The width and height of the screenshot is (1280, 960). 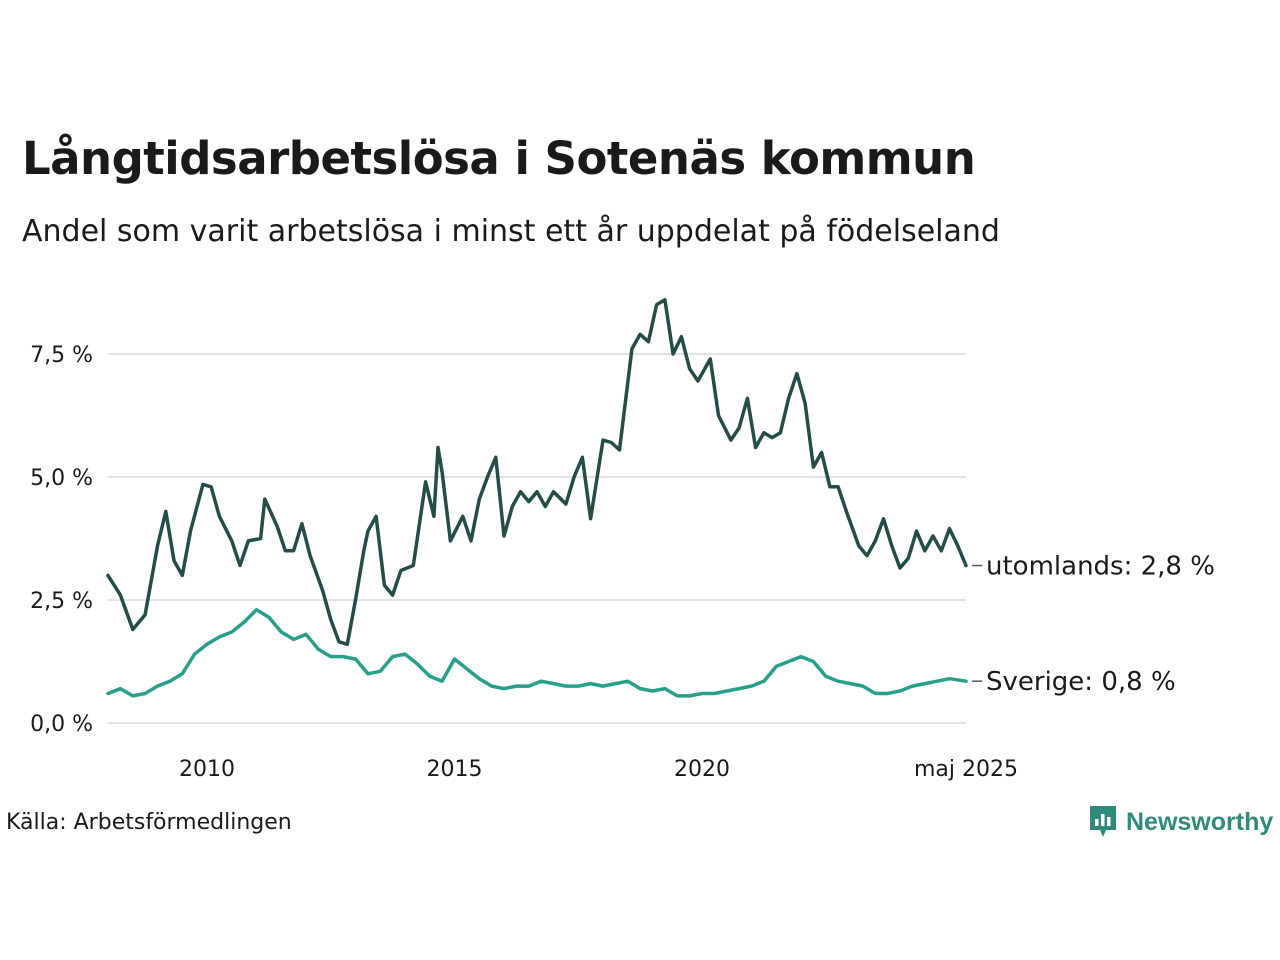 What do you see at coordinates (598, 769) in the screenshot?
I see `x-axis-tick-labels: 2010 2015 2020 maj 2025` at bounding box center [598, 769].